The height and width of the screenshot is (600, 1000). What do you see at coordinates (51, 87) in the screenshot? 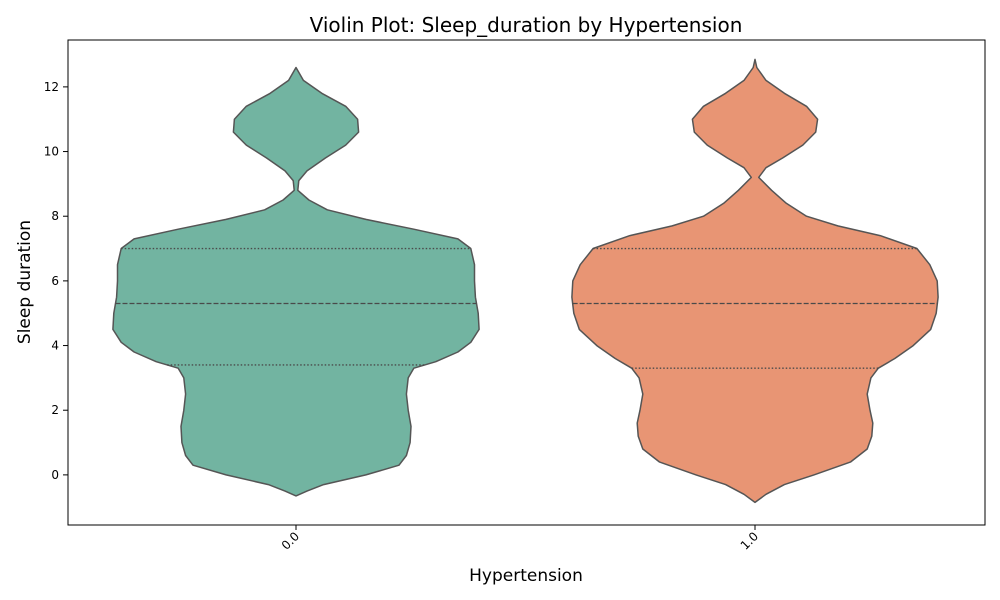
I see `y-tick-label: 12` at bounding box center [51, 87].